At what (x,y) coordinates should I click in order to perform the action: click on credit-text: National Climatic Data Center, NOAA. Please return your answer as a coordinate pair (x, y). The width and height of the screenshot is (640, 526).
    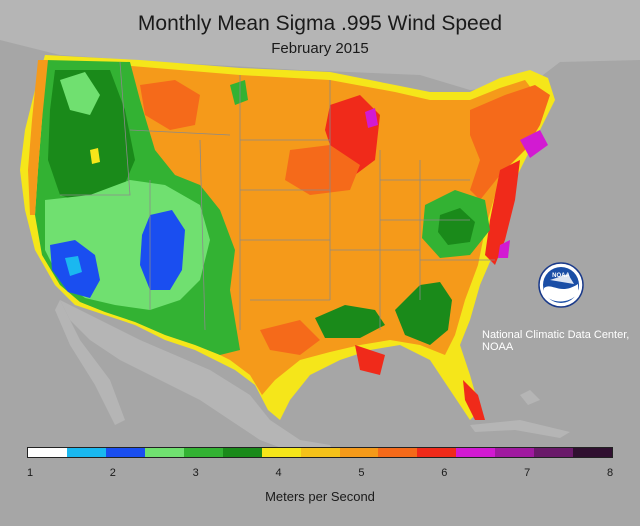
    Looking at the image, I should click on (556, 341).